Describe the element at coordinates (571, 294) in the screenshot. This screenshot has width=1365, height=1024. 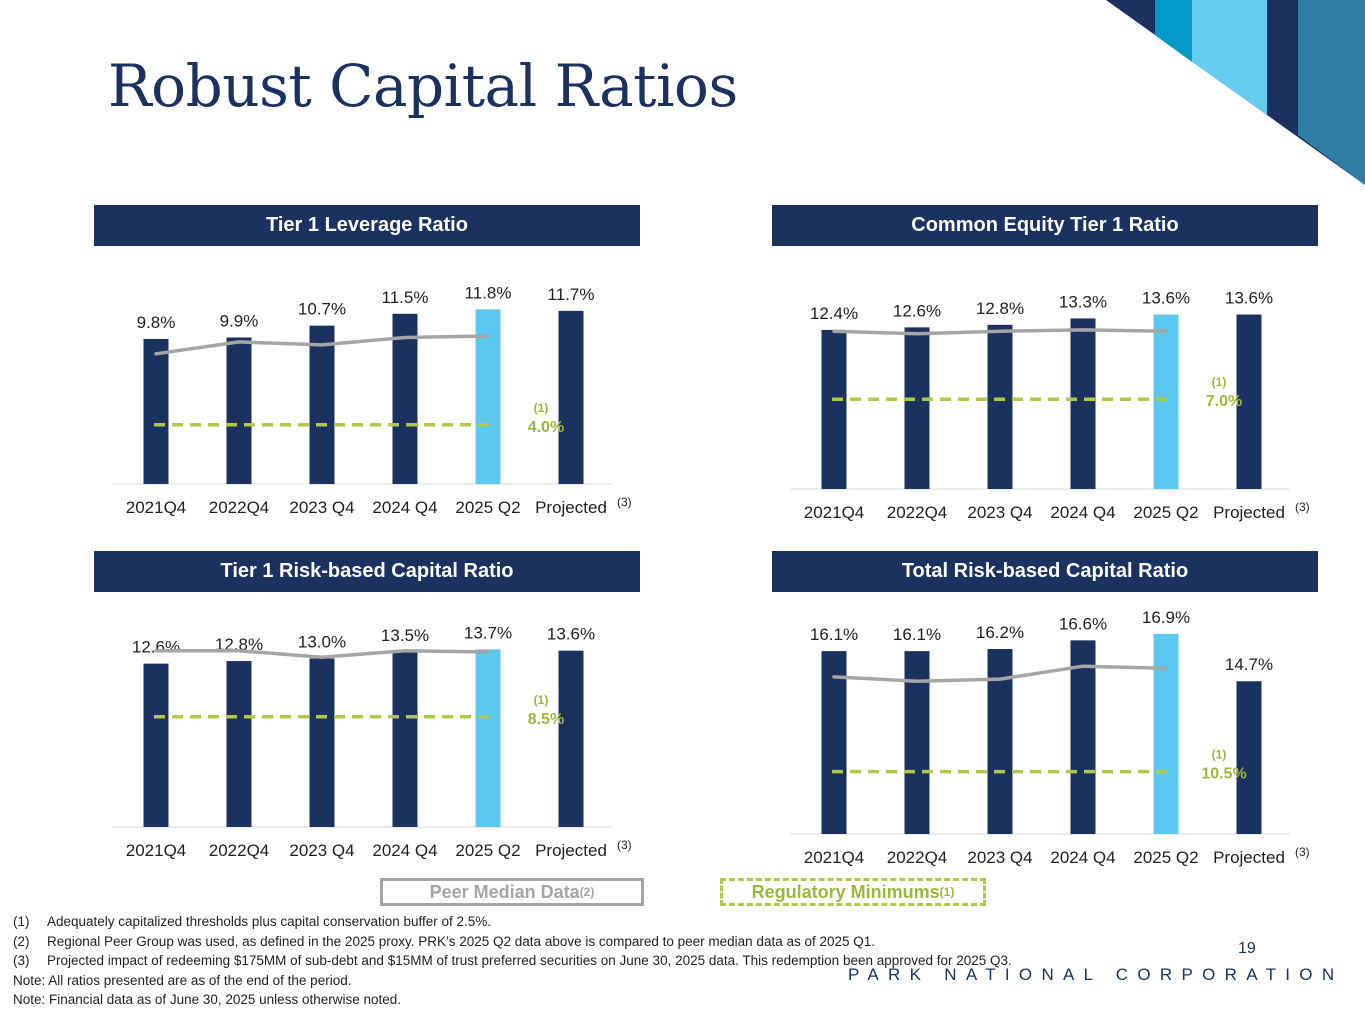
I see `data-label: 11.7%` at that location.